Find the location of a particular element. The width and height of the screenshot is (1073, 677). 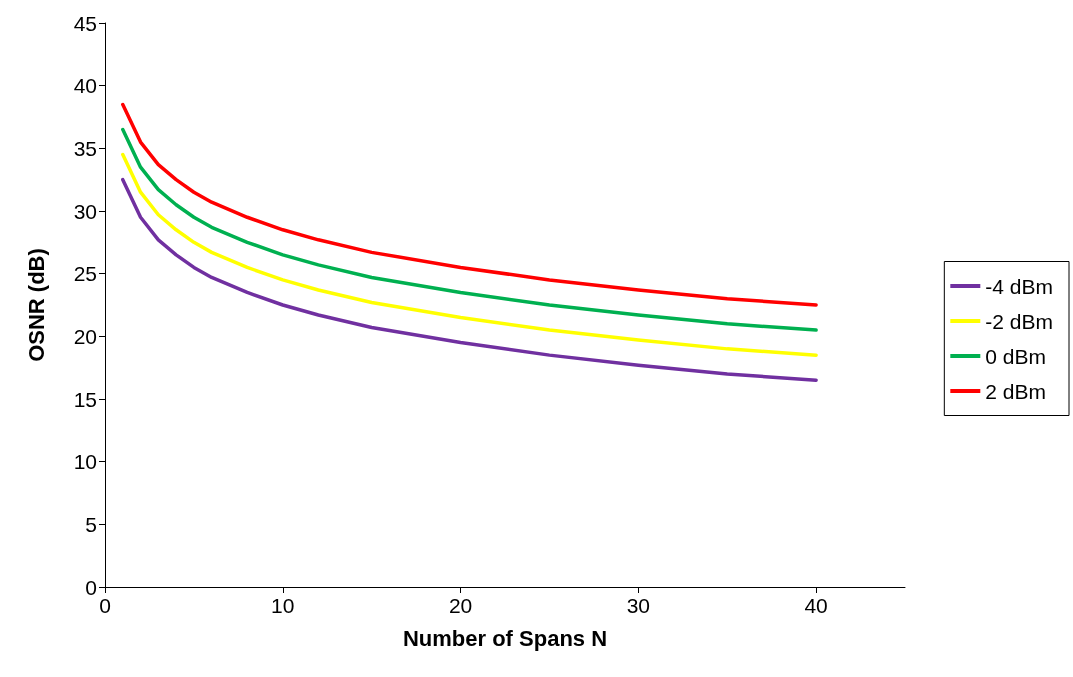

y-tick-label: 45 is located at coordinates (85, 23).